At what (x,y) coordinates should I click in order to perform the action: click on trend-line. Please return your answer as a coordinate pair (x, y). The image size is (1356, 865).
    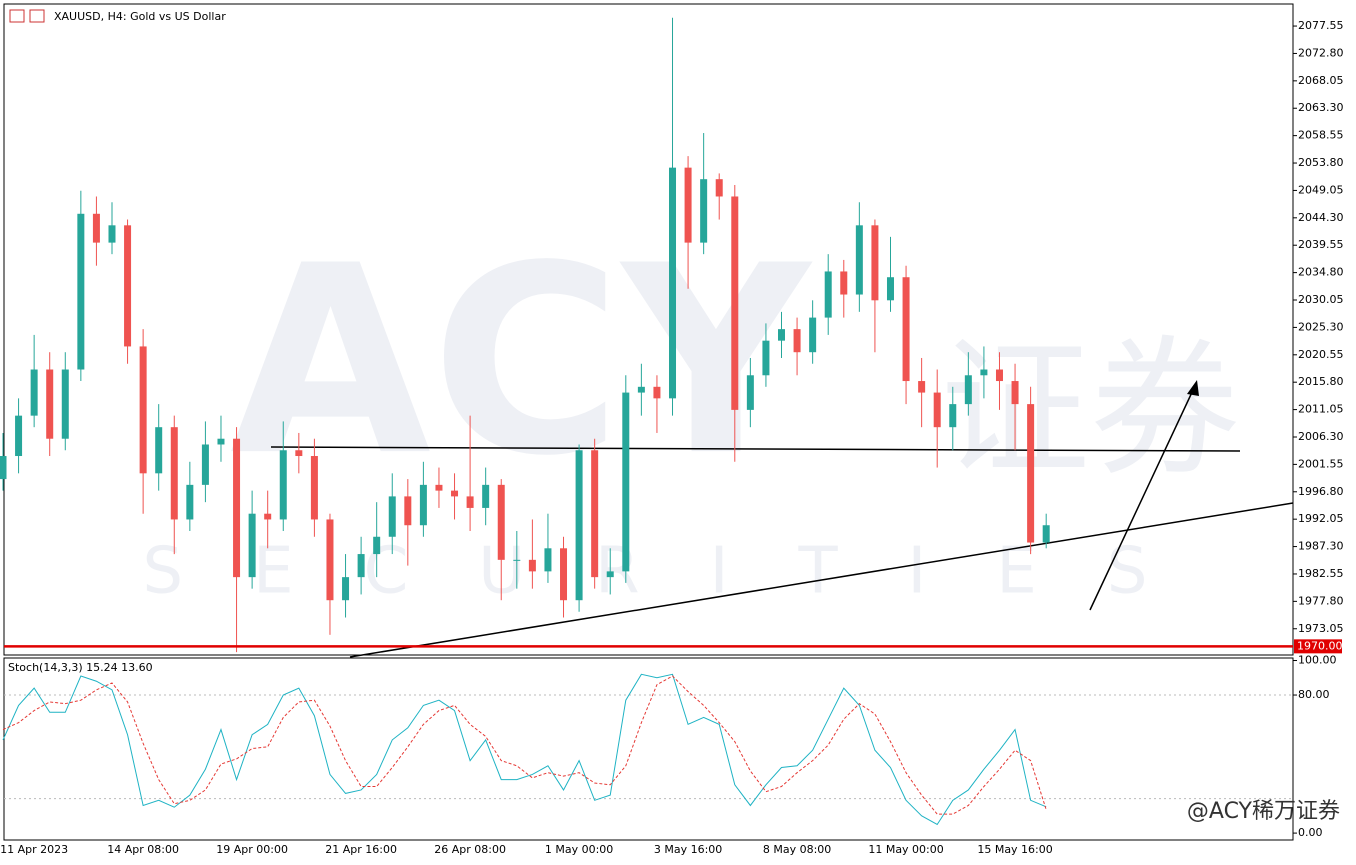
    Looking at the image, I should click on (755, 449).